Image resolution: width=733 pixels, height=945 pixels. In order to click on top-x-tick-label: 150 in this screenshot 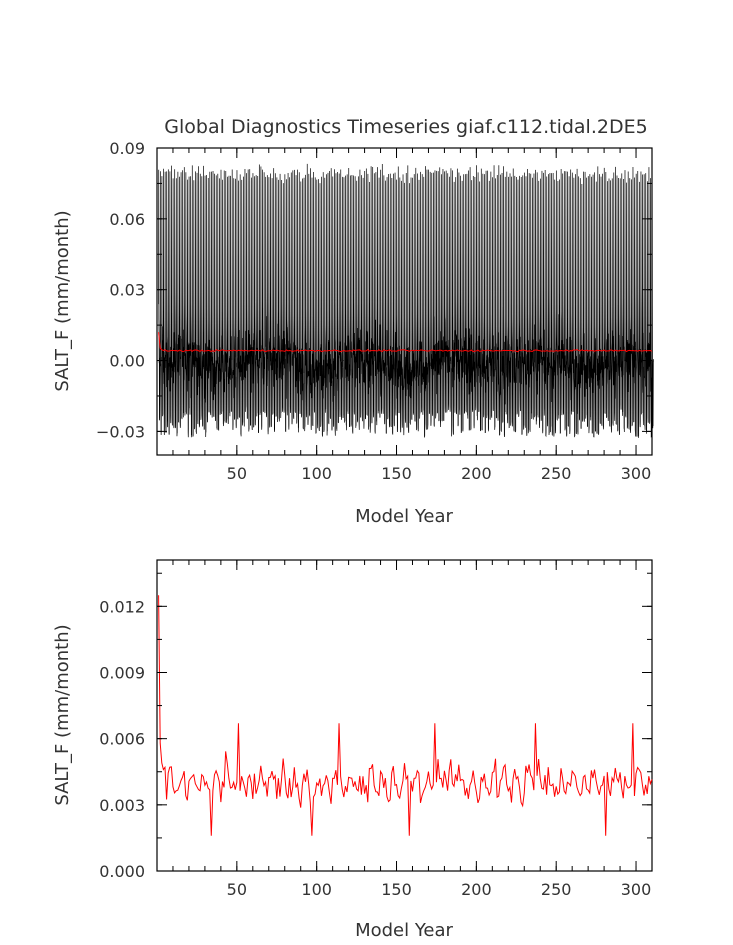, I will do `click(396, 473)`.